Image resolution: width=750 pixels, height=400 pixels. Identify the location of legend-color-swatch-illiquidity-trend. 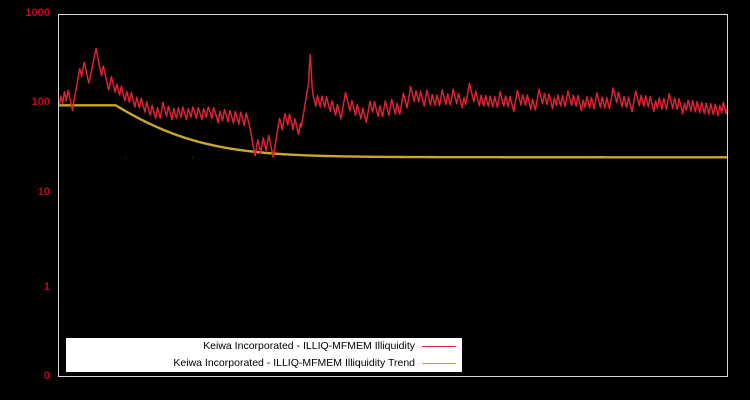
(439, 363).